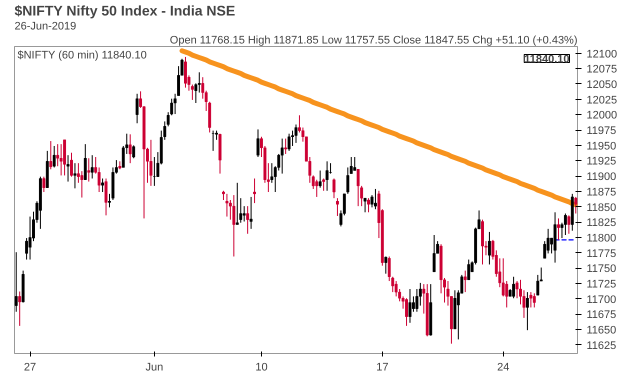  I want to click on y-tick-label: 11800, so click(601, 238).